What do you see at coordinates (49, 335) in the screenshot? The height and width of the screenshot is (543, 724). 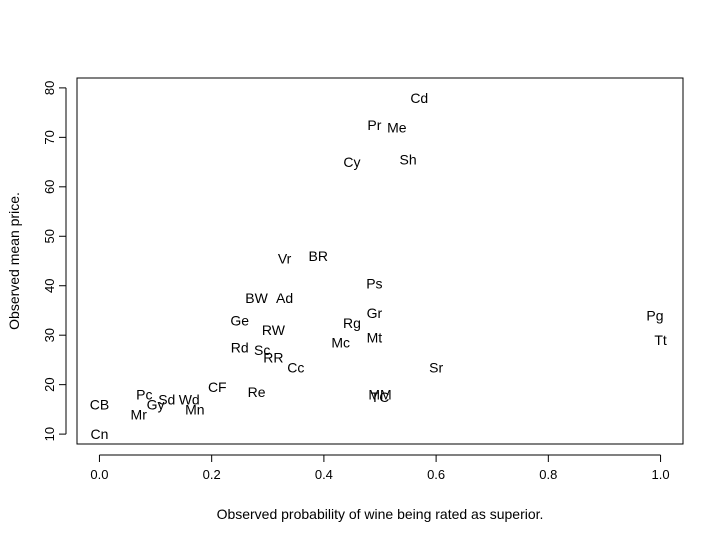 I see `y-tick-label: 30` at bounding box center [49, 335].